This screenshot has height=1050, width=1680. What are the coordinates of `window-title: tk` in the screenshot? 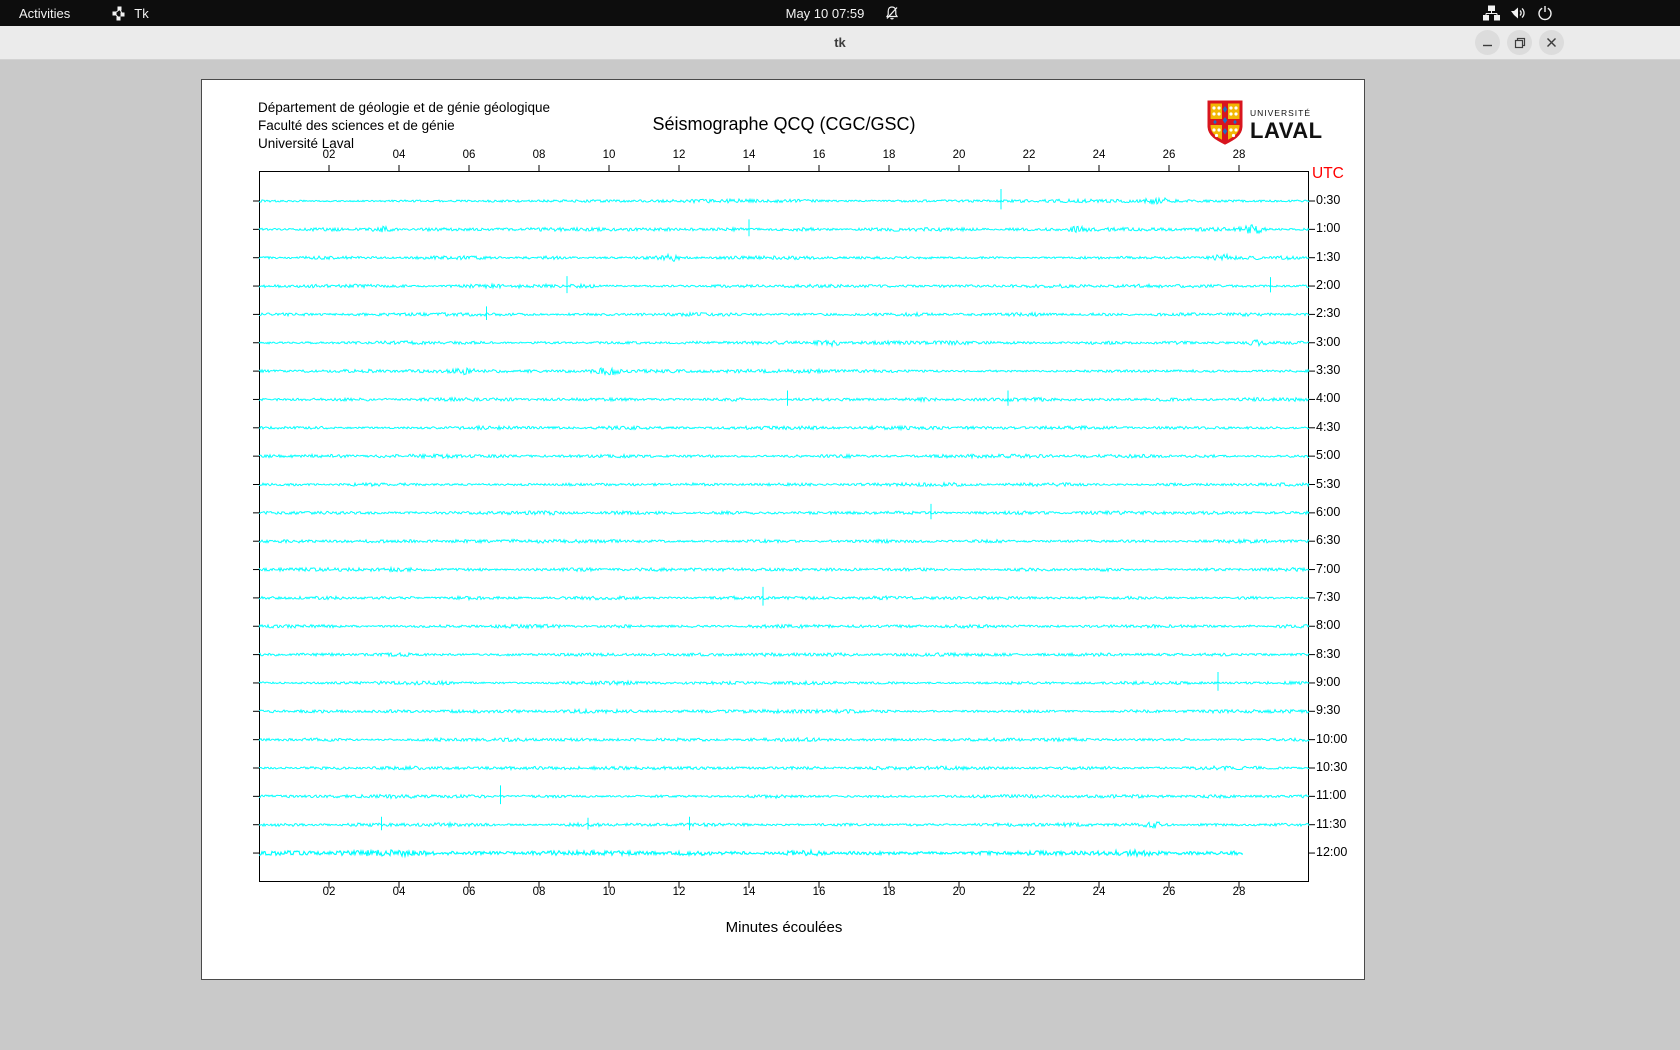 It's located at (840, 42).